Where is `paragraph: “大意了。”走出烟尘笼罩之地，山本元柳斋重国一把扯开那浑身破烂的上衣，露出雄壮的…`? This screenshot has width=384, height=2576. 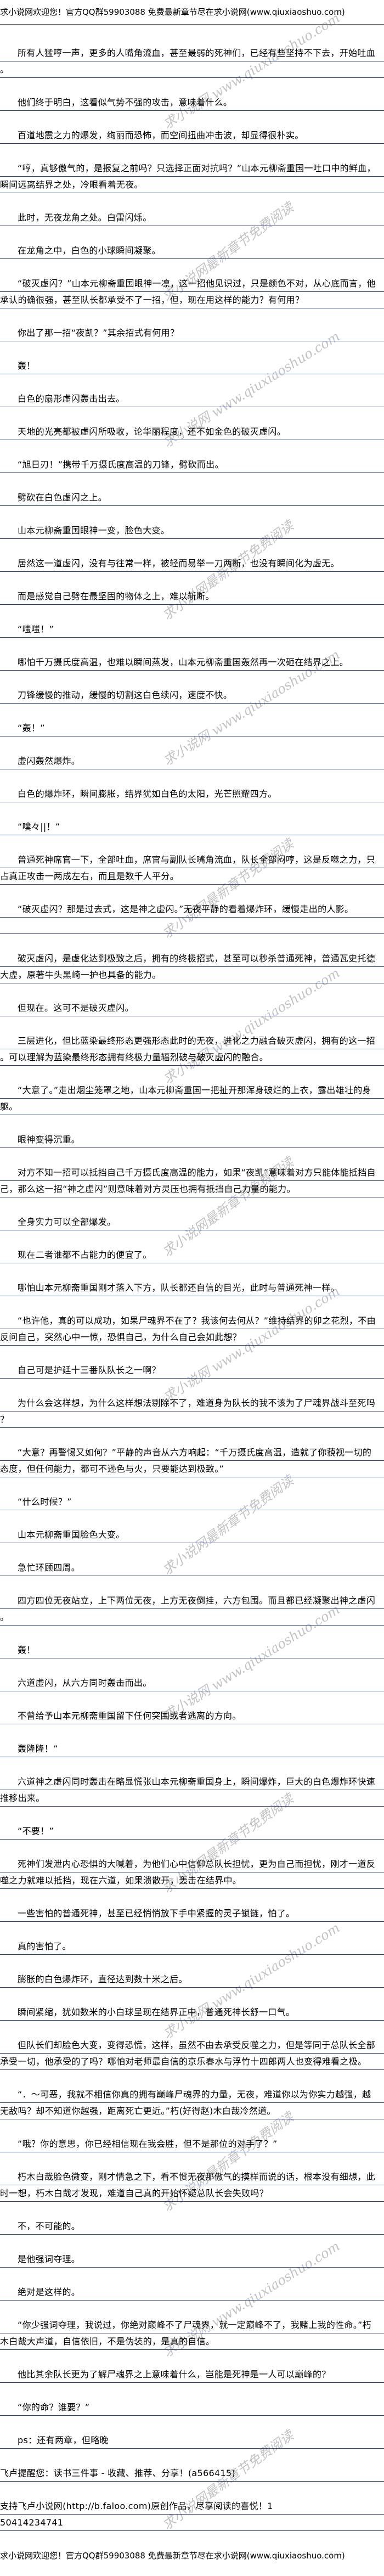 paragraph: “大意了。”走出烟尘笼罩之地，山本元柳斋重国一把扯开那浑身破烂的上衣，露出雄壮的… is located at coordinates (192, 1098).